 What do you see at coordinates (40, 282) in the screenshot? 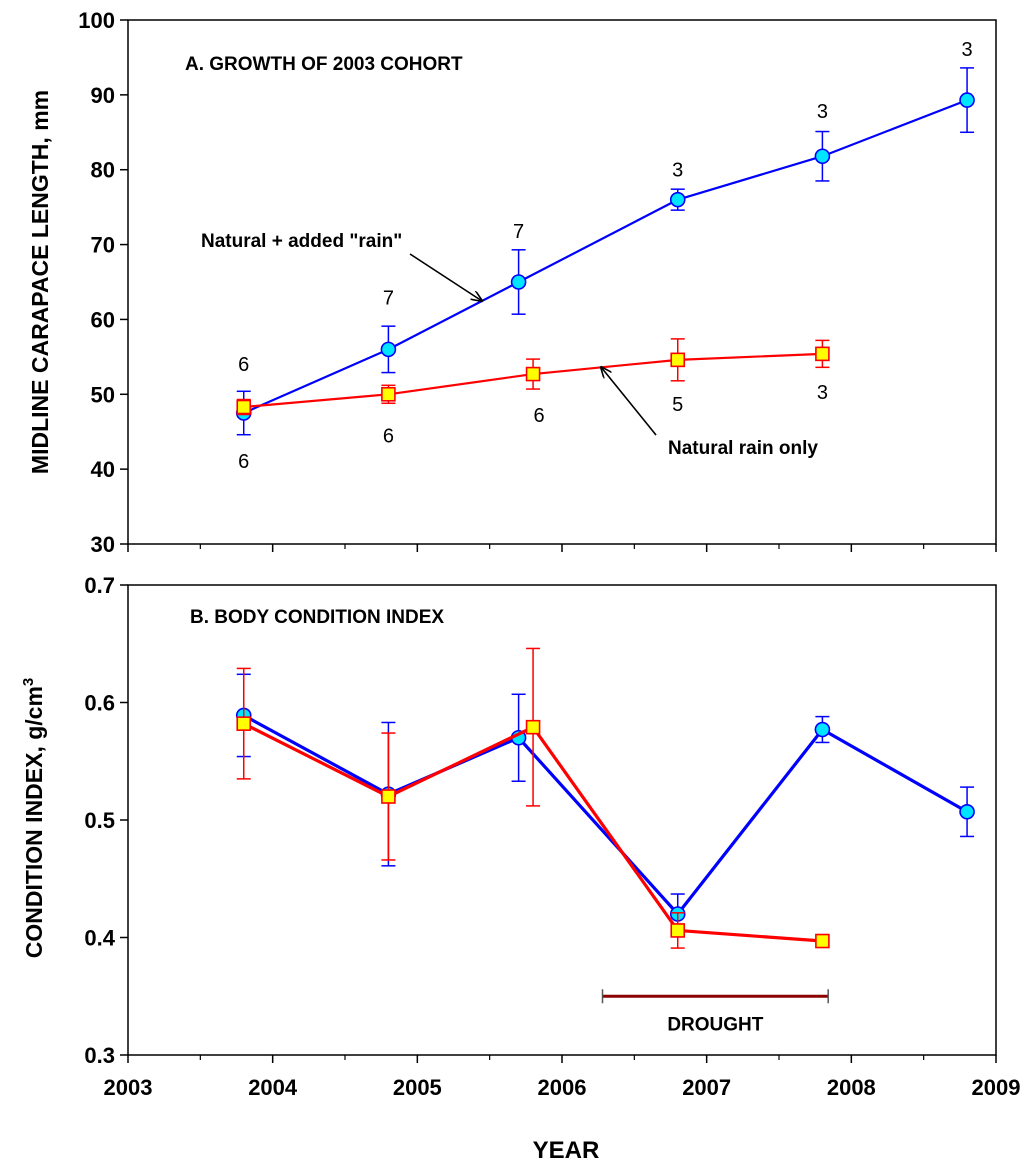
I see `panel-a-y-axis-label: MIDLINE CARAPACE LENGTH, mm` at bounding box center [40, 282].